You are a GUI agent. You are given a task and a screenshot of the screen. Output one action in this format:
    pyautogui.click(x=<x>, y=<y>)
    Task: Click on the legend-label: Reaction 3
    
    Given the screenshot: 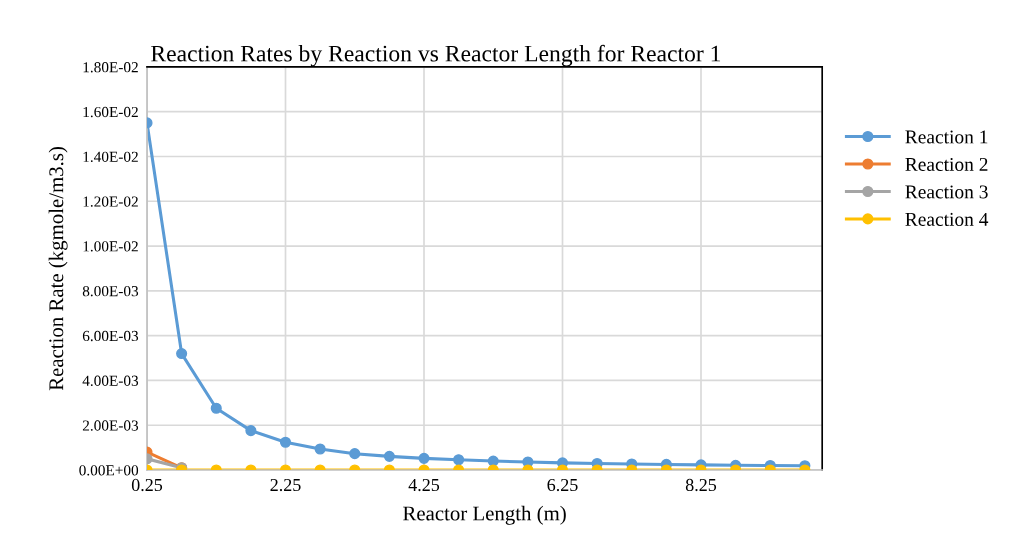 What is the action you would take?
    pyautogui.click(x=946, y=192)
    